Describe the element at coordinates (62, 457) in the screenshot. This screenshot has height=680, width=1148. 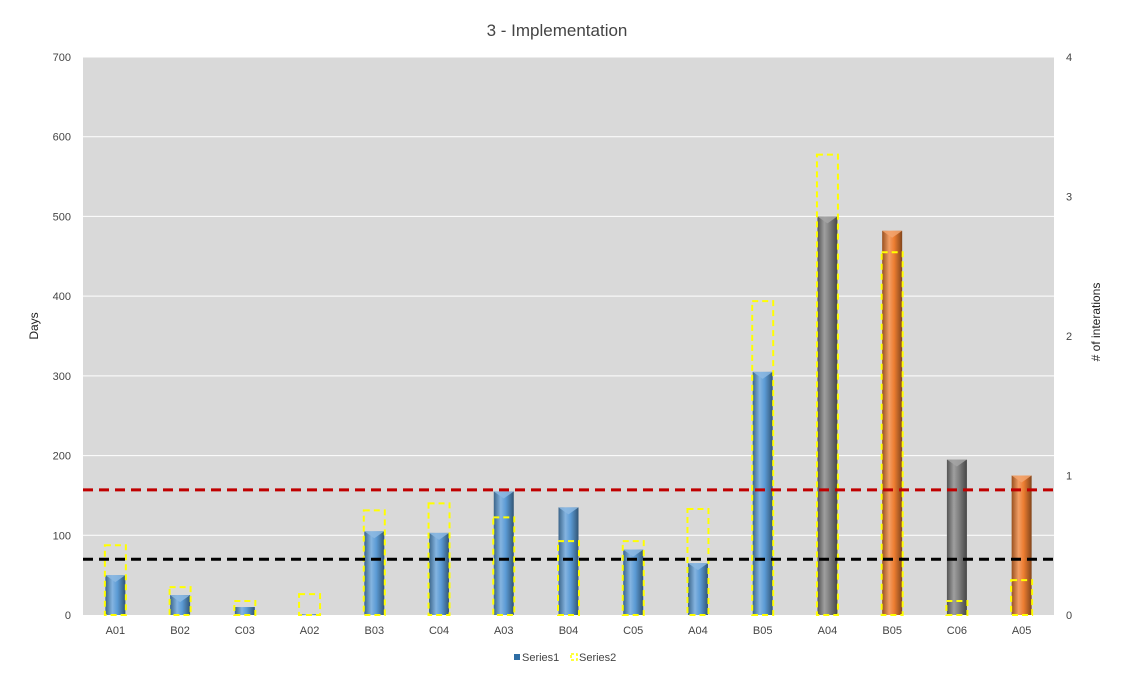
I see `y-tick-label: 200` at that location.